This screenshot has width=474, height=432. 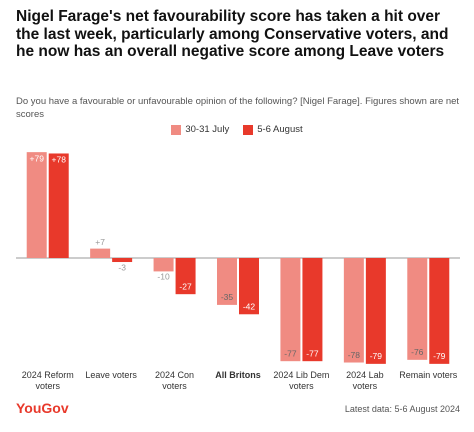 I want to click on value-label: +7, so click(x=100, y=242).